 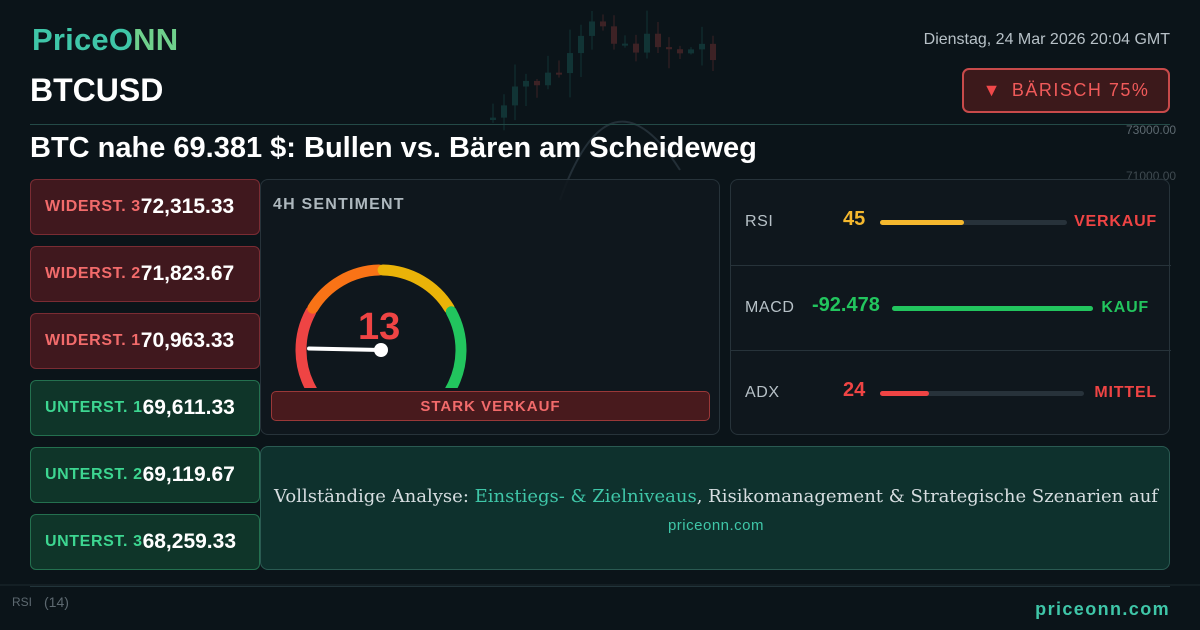 I want to click on logo-text-accent: NN, so click(x=156, y=39).